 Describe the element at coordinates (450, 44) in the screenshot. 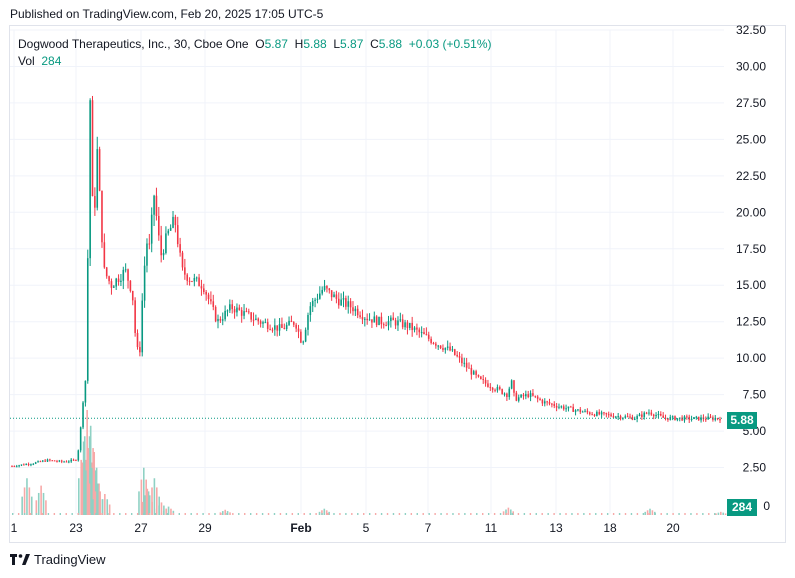

I see `legend-change: +0.03 (+0.51%)` at that location.